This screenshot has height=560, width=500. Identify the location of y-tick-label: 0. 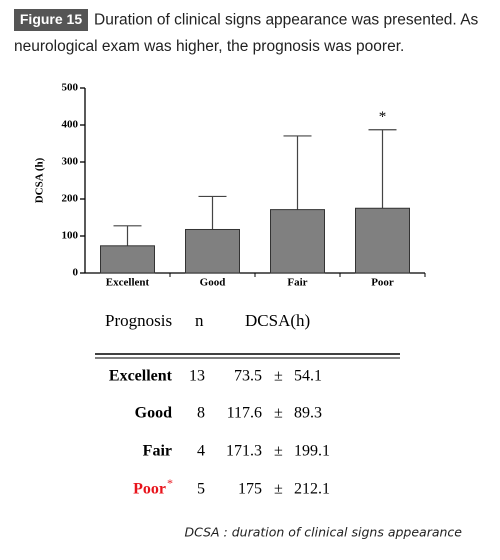
(76, 273).